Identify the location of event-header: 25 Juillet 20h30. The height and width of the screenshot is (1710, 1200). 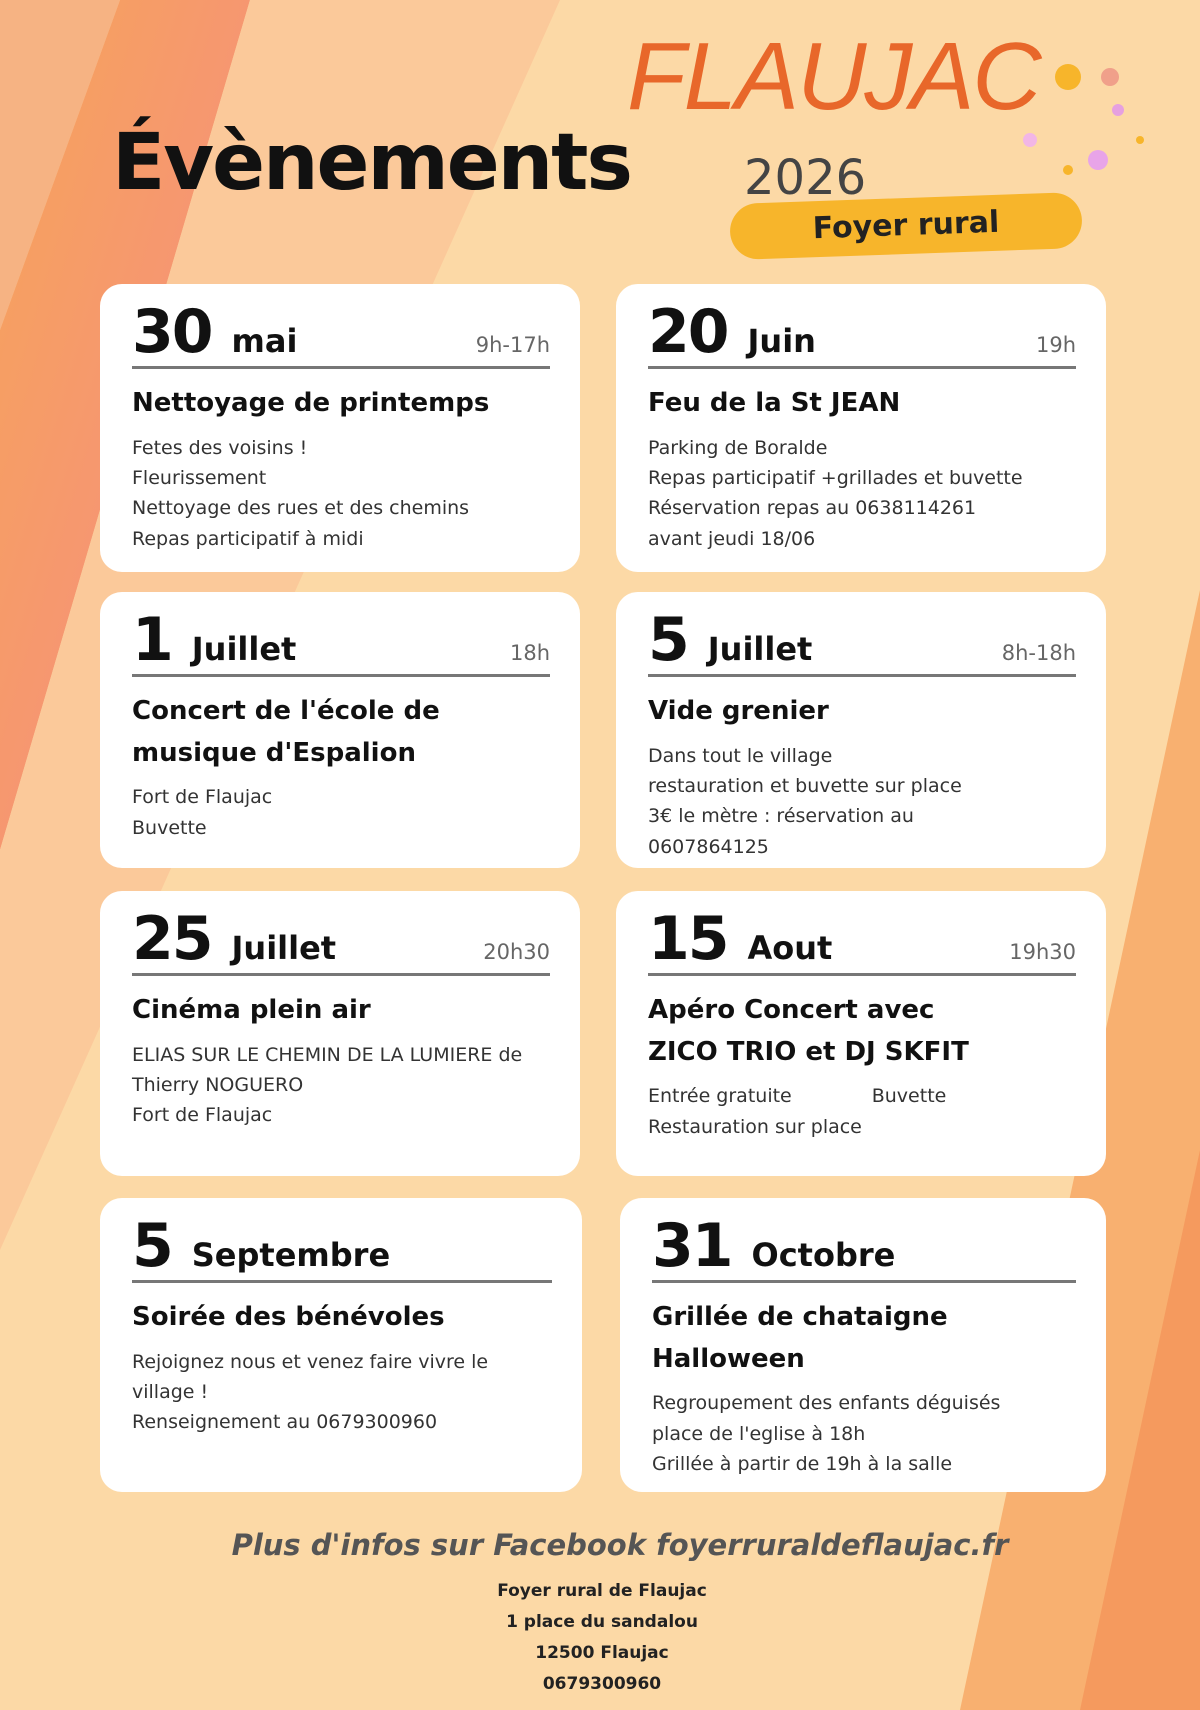
(341, 942).